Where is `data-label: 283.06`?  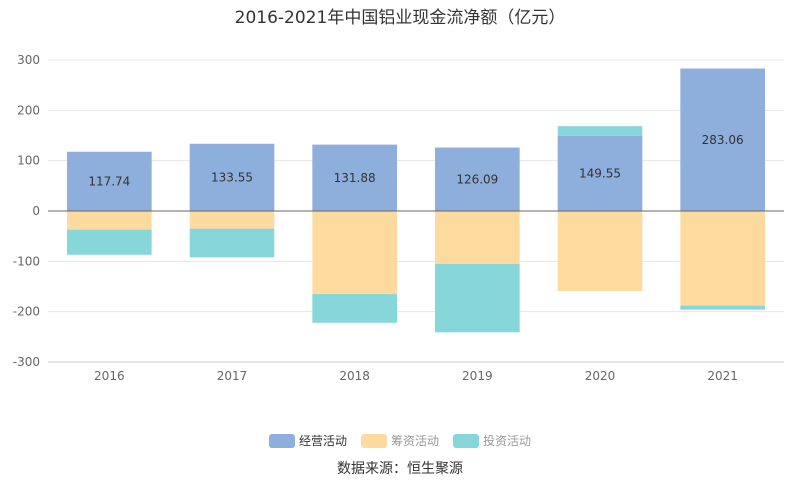
data-label: 283.06 is located at coordinates (723, 140).